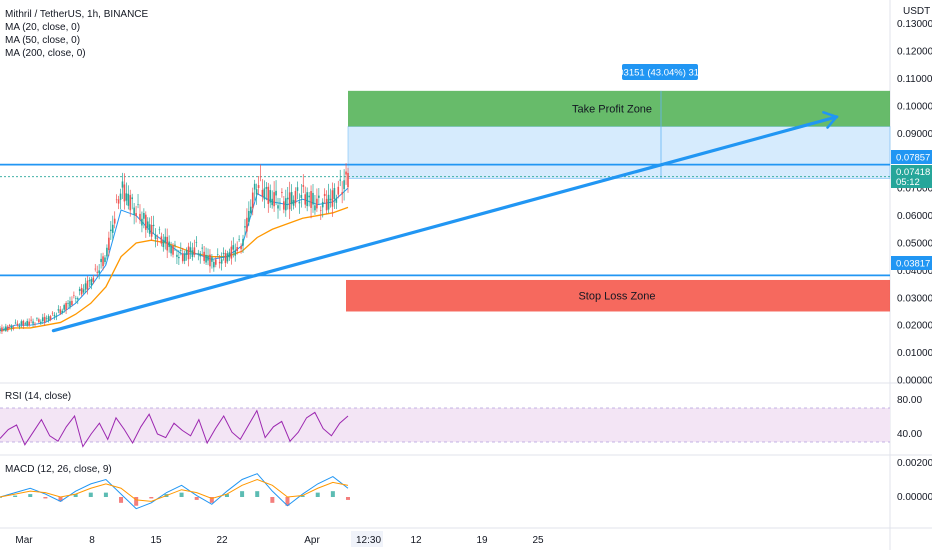  I want to click on price-tick-label: 0.06000, so click(914, 216).